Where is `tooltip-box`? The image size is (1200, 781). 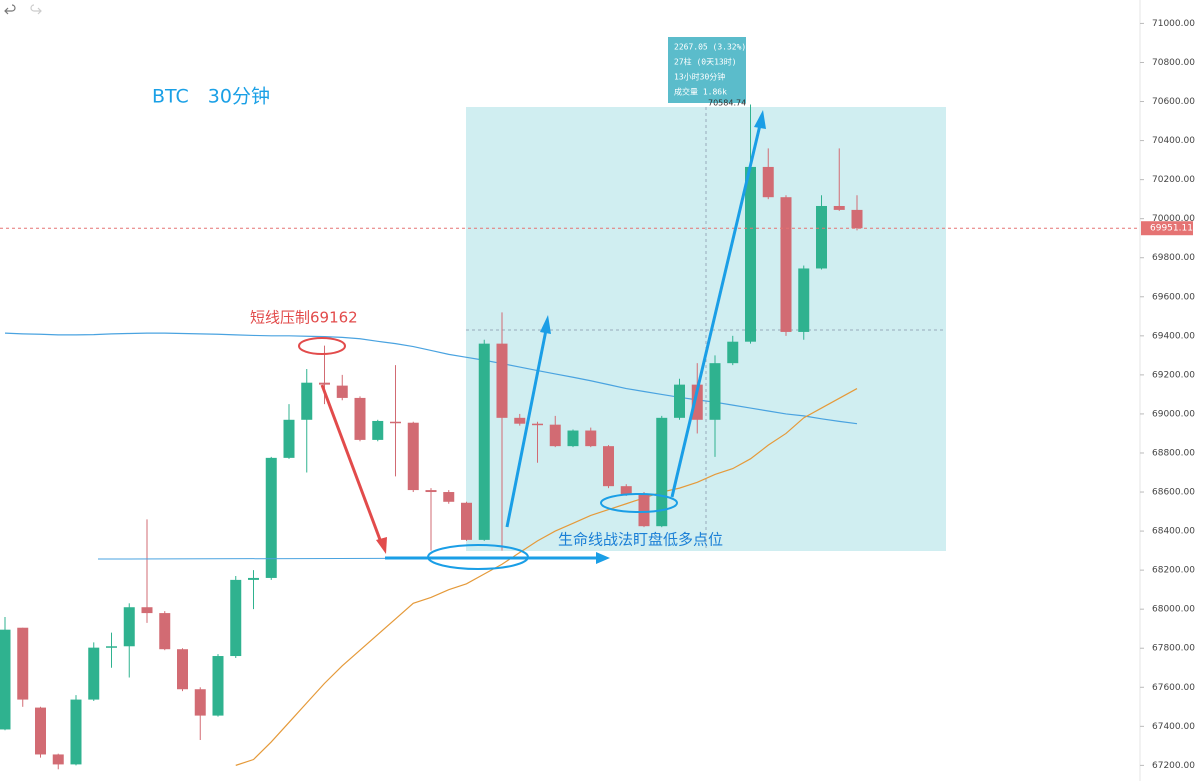 tooltip-box is located at coordinates (707, 70).